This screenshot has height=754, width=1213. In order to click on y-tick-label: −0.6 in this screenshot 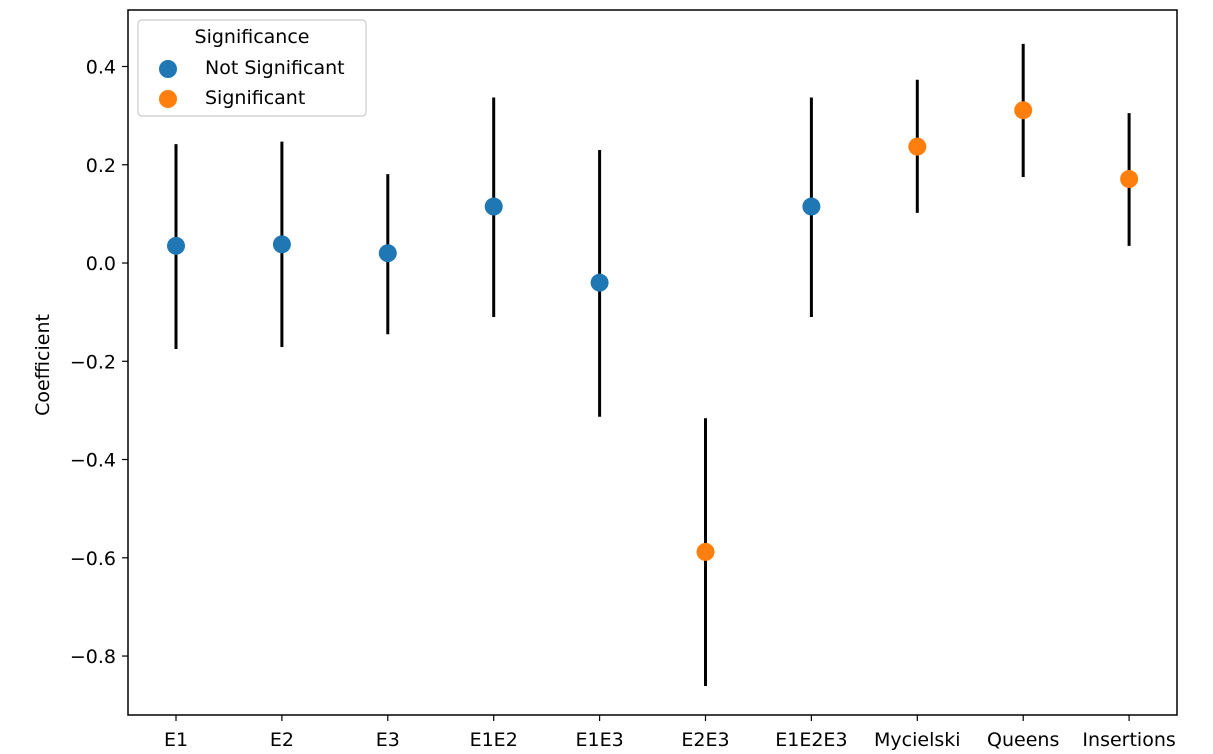, I will do `click(93, 559)`.